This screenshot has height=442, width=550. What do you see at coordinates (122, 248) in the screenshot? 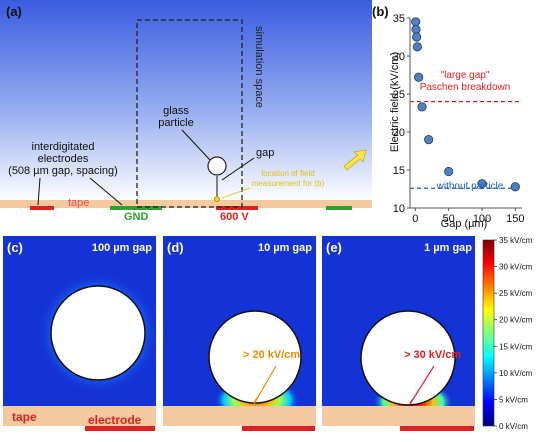
I see `gap-text-c: 100 µm gap` at bounding box center [122, 248].